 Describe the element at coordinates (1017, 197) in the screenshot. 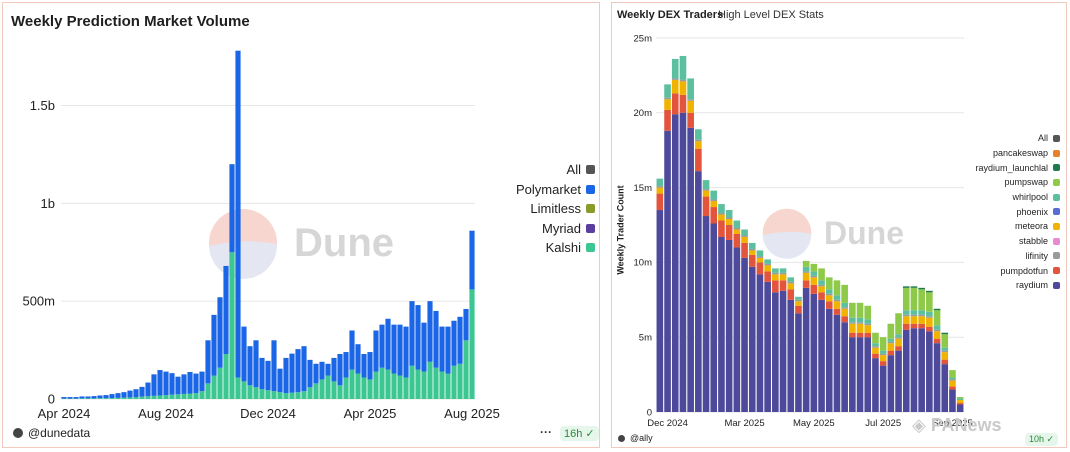

I see `legend-item-whirlpool: whirlpool` at that location.